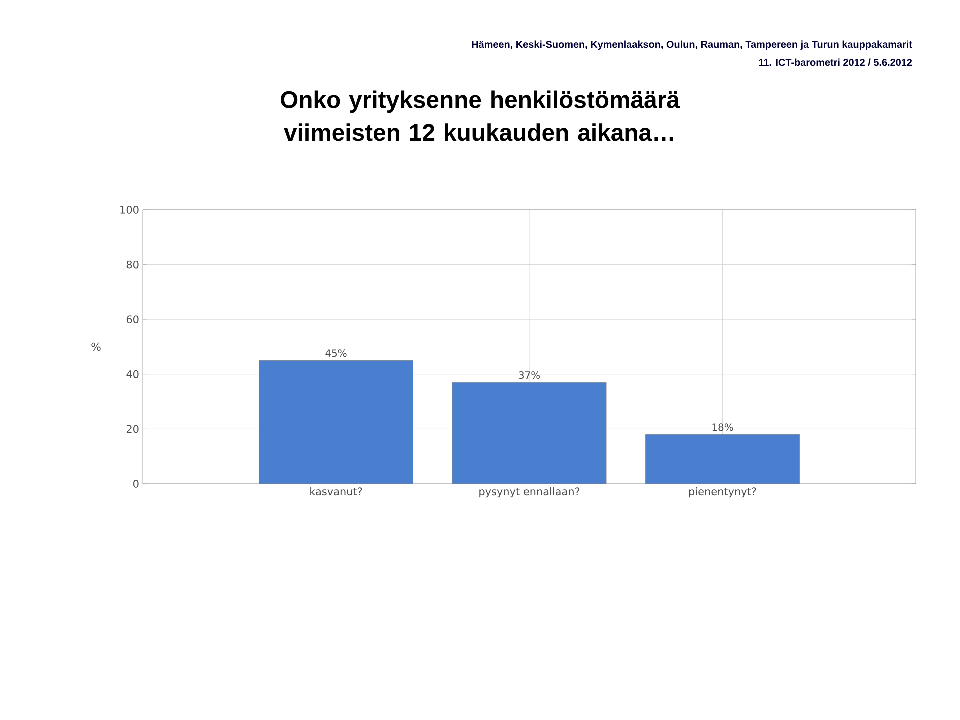 The height and width of the screenshot is (720, 960). Describe the element at coordinates (136, 484) in the screenshot. I see `y-tick-label: 0` at that location.